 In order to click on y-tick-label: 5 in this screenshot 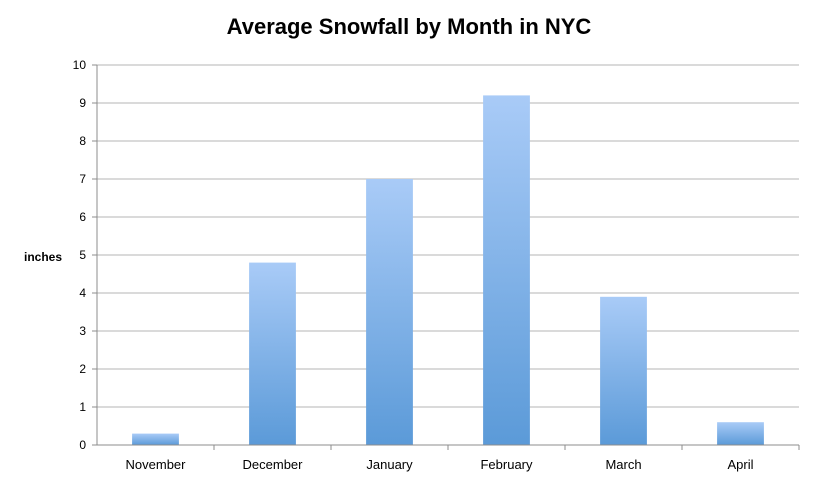, I will do `click(82, 255)`.